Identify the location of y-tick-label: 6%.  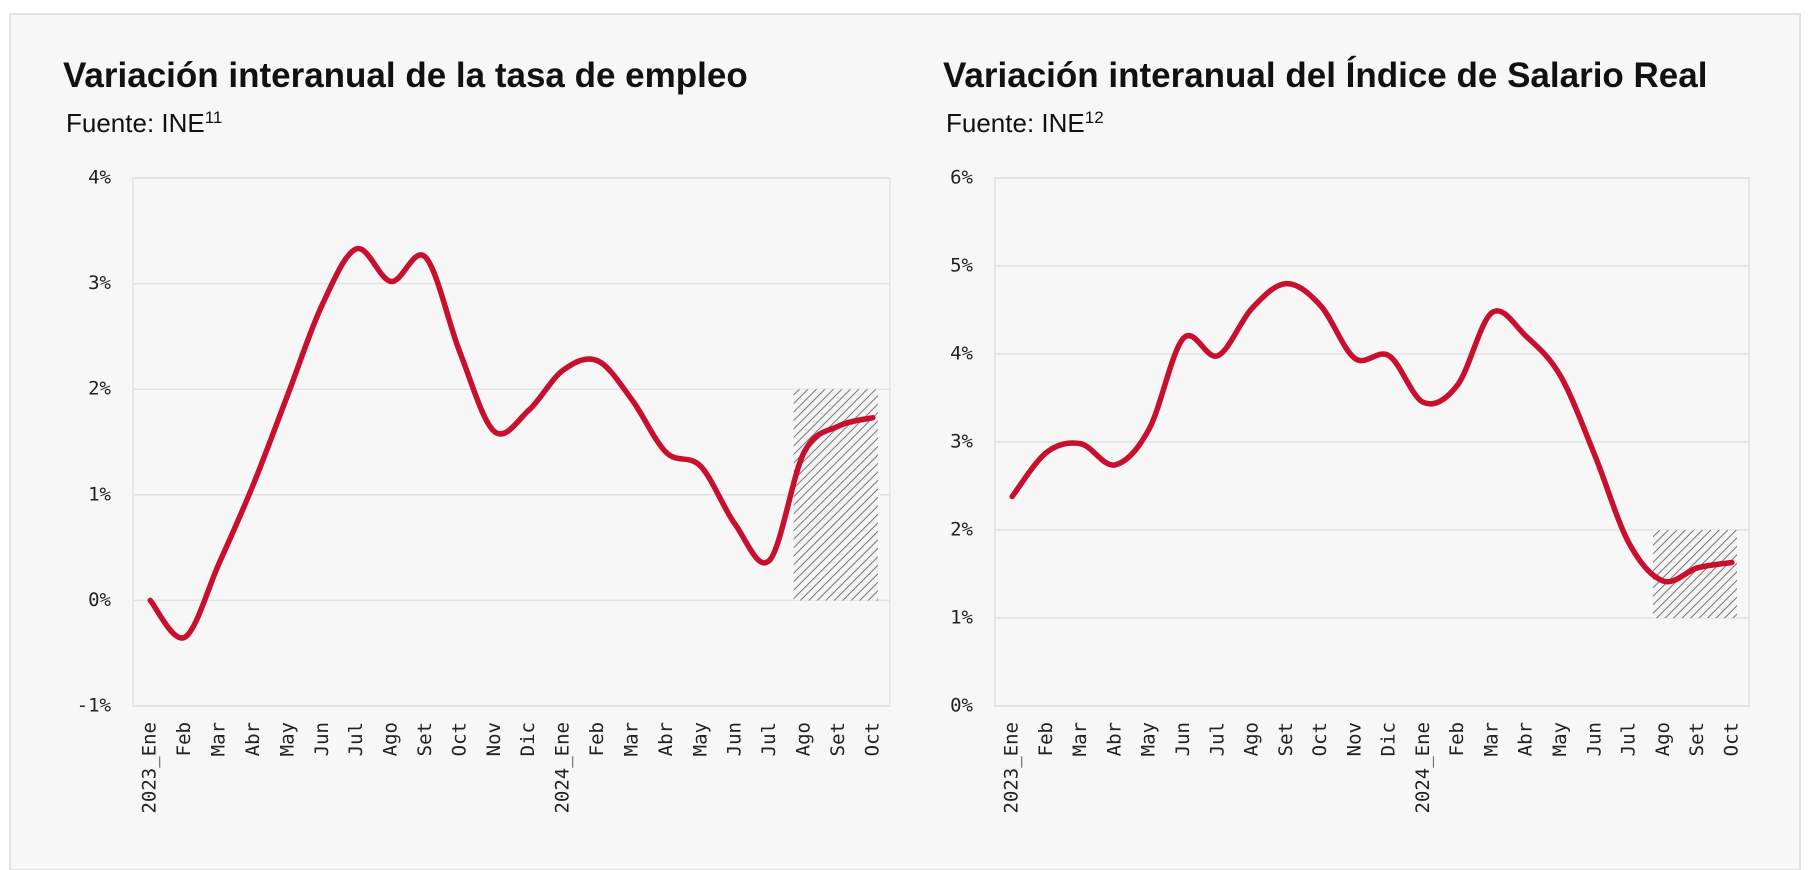
(961, 178).